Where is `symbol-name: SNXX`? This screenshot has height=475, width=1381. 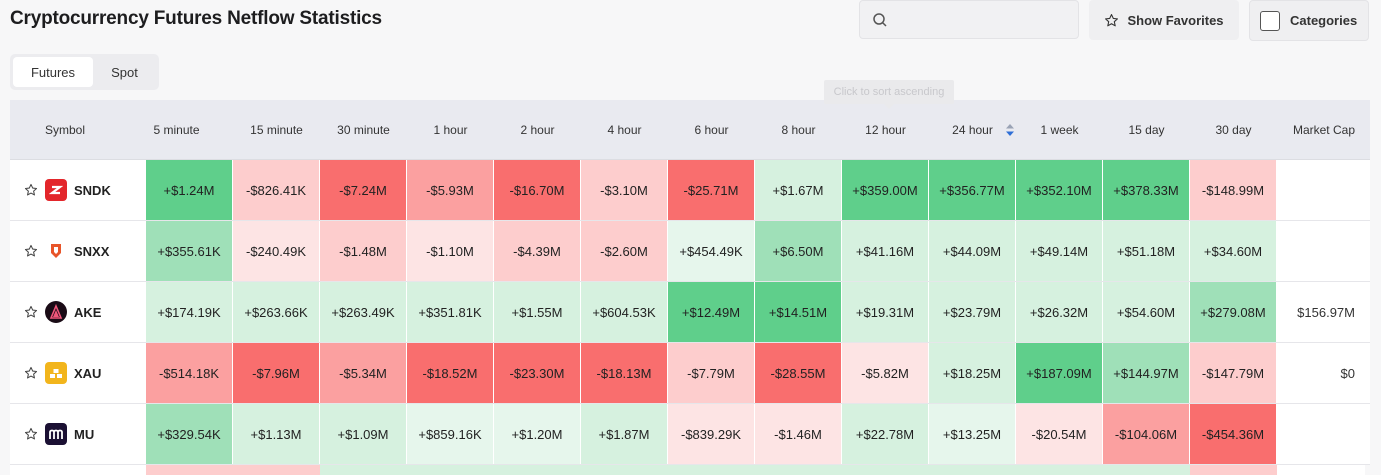 symbol-name: SNXX is located at coordinates (92, 251).